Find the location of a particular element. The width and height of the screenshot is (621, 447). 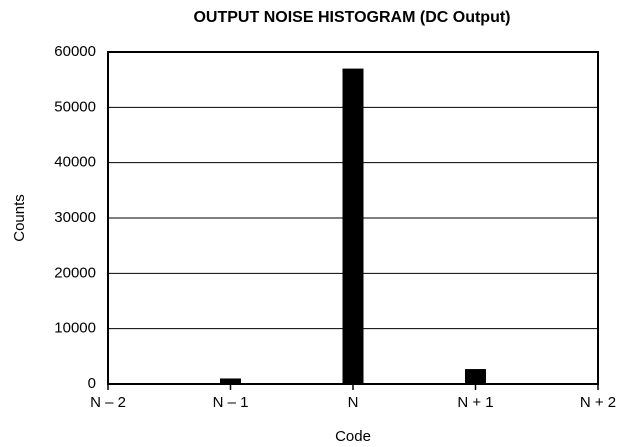

y-tick-label: 50000 is located at coordinates (75, 106).